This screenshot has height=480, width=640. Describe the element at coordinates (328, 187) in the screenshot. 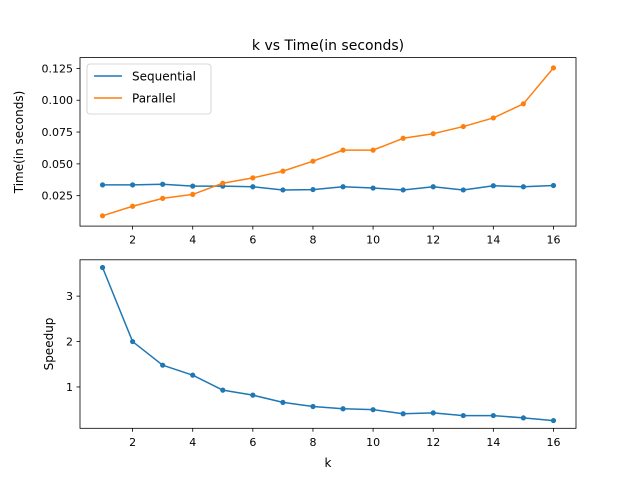

I see `sequential-line` at that location.